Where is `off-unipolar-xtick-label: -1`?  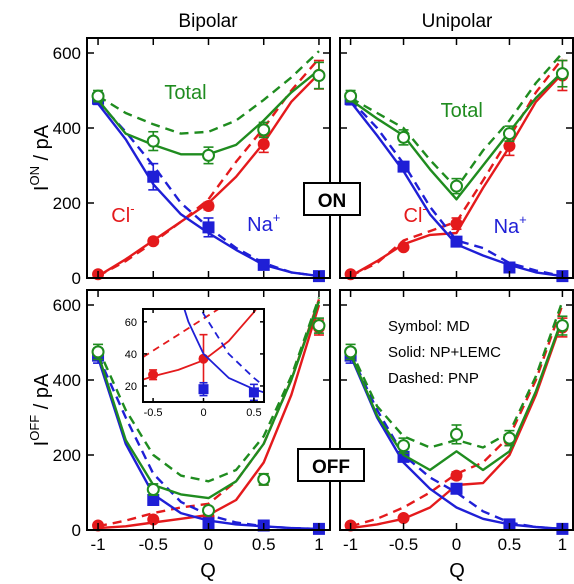
off-unipolar-xtick-label: -1 is located at coordinates (350, 544).